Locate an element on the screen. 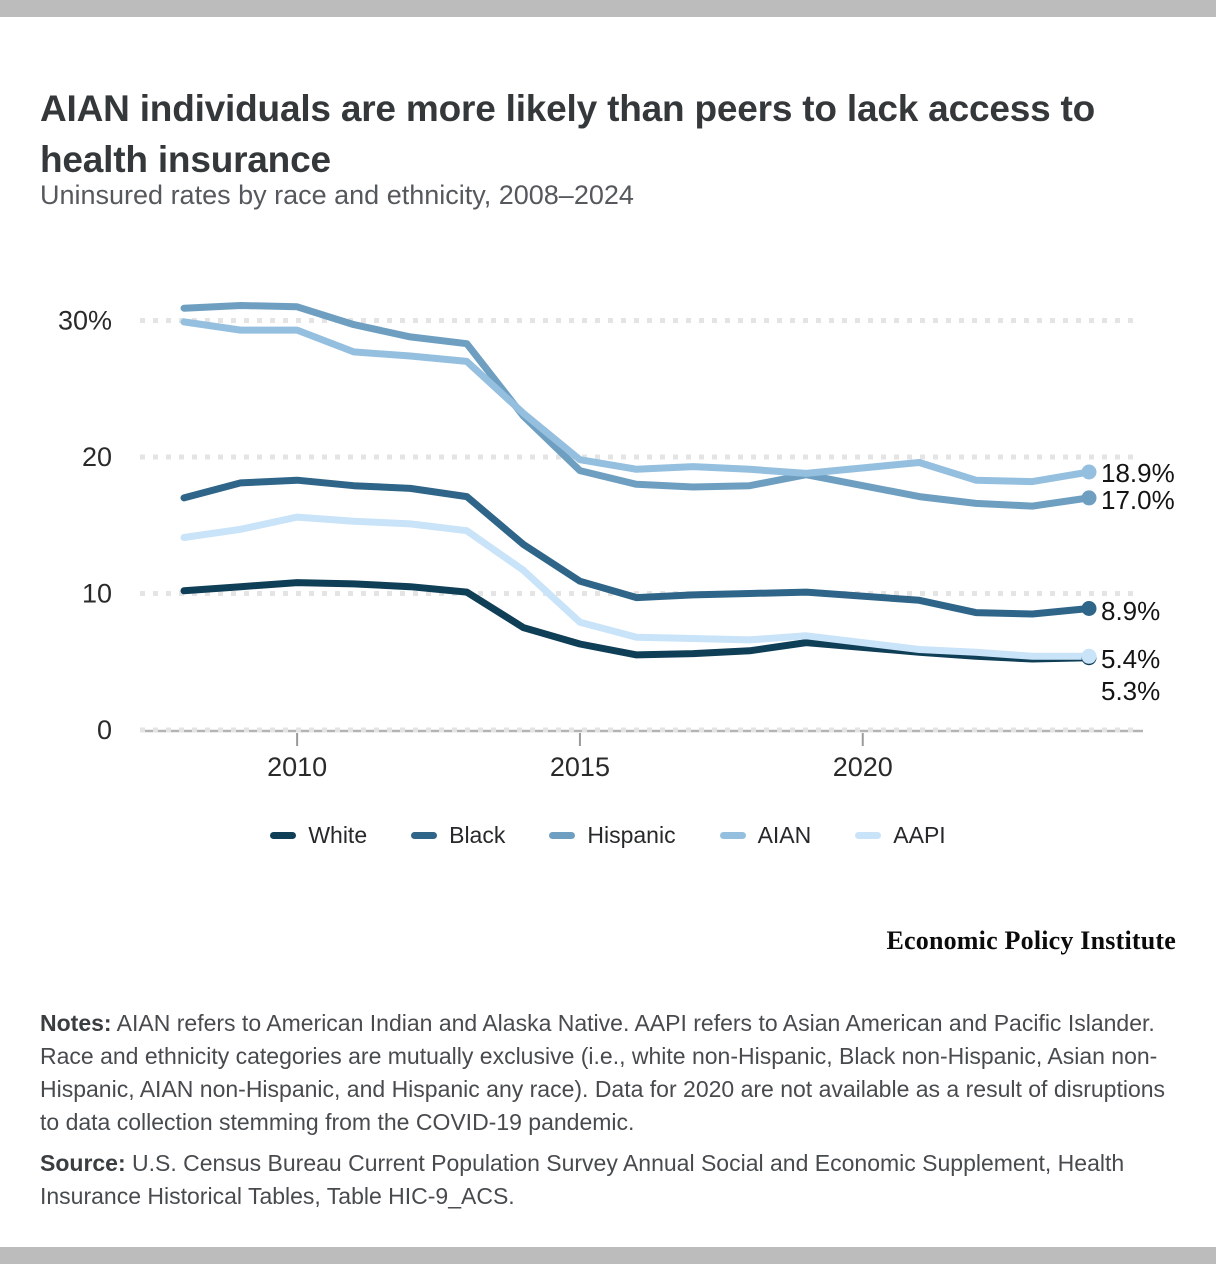 This screenshot has height=1264, width=1216. series-end-dot-aapi is located at coordinates (1089, 656).